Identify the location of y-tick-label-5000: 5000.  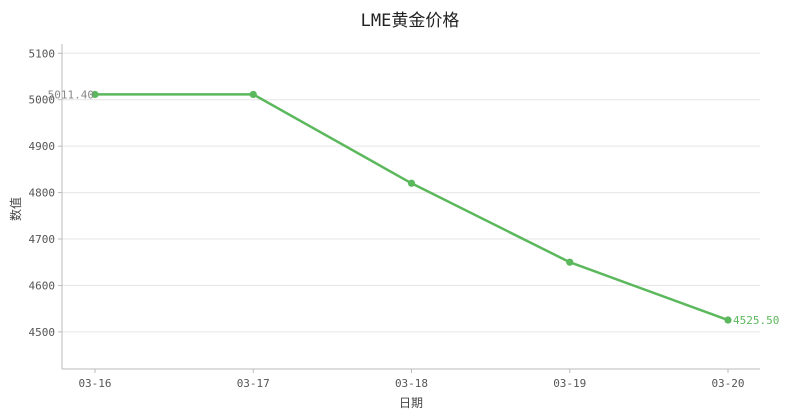
(42, 100).